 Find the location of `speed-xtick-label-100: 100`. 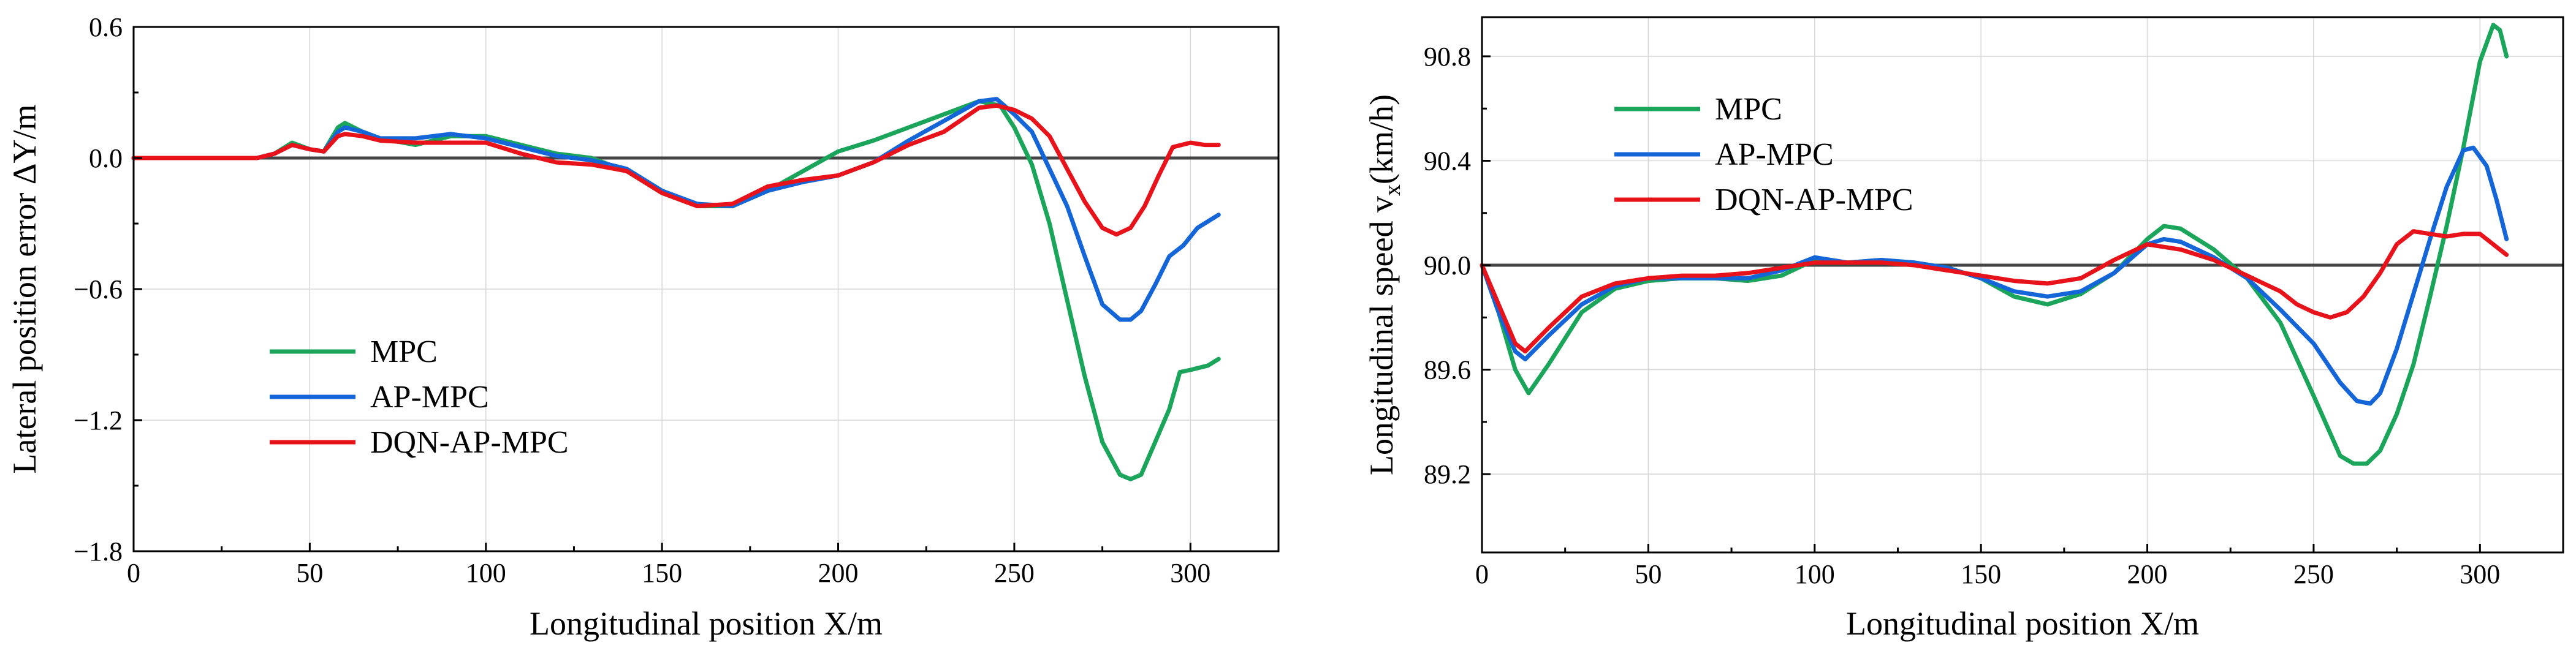

speed-xtick-label-100: 100 is located at coordinates (1815, 574).